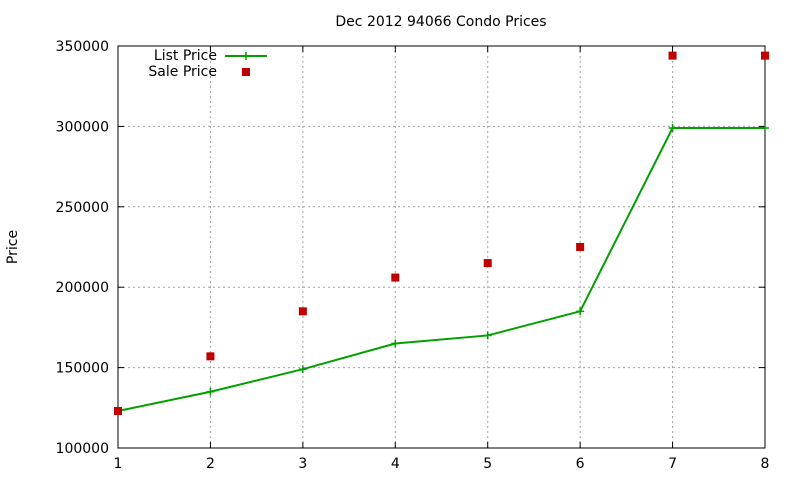 This screenshot has width=800, height=480. What do you see at coordinates (82, 449) in the screenshot?
I see `y-tick-label: 100000` at bounding box center [82, 449].